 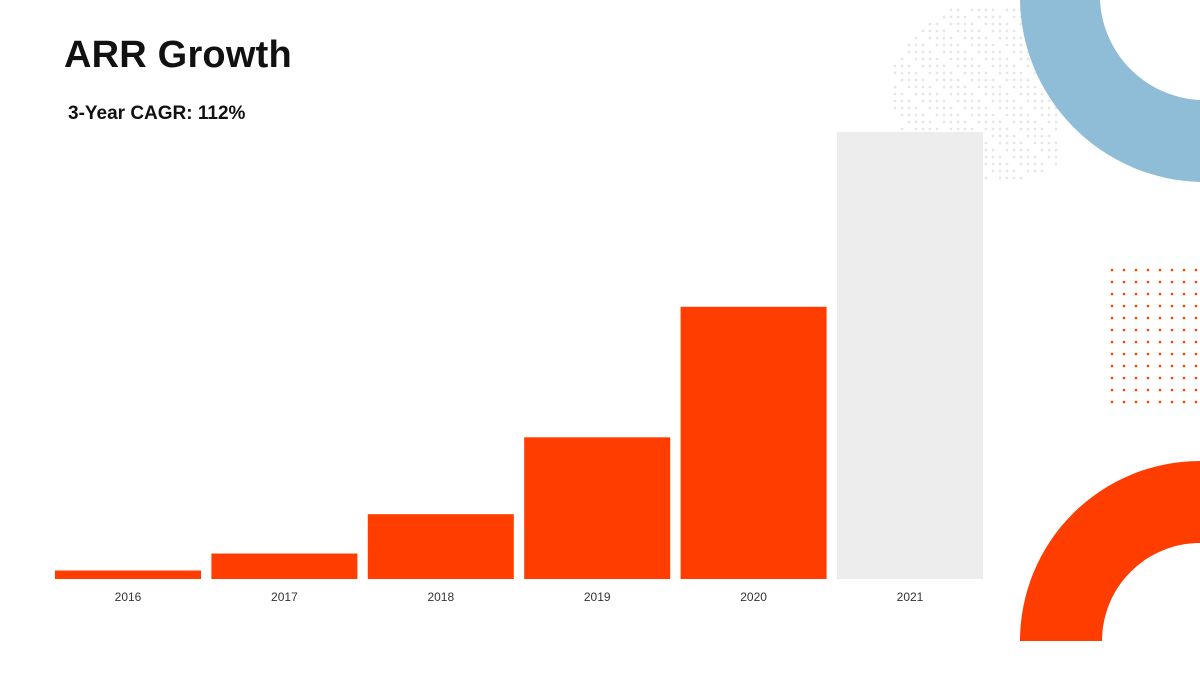 I want to click on bar-2020, so click(x=753, y=442).